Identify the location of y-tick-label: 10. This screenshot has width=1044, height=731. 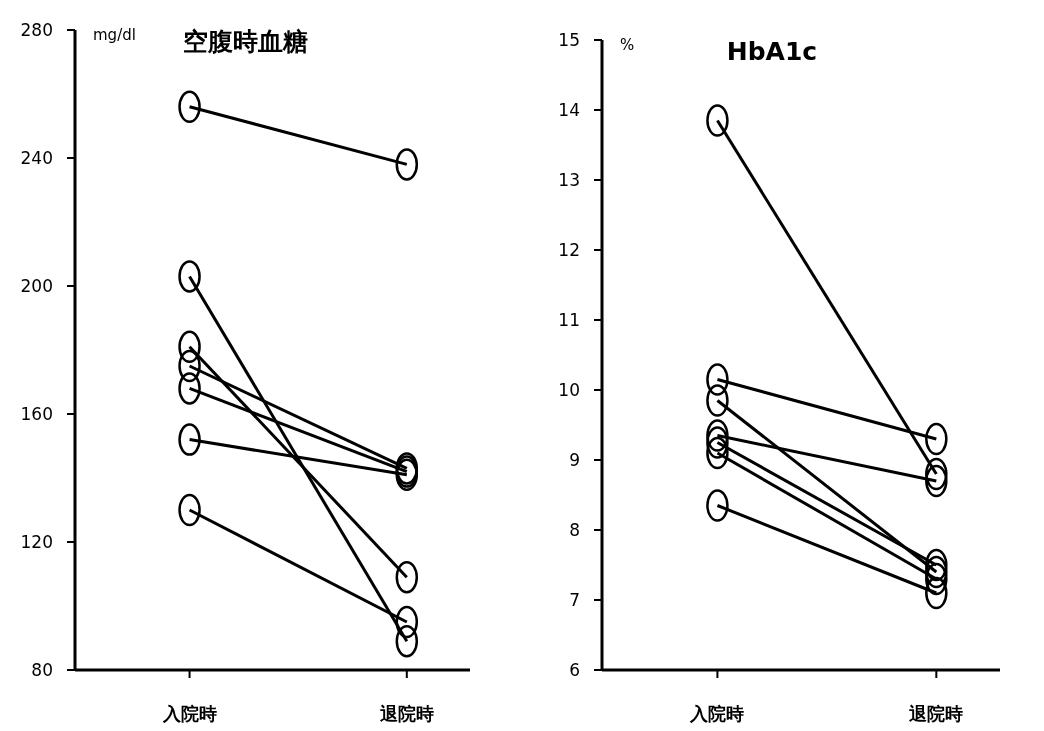
(569, 390).